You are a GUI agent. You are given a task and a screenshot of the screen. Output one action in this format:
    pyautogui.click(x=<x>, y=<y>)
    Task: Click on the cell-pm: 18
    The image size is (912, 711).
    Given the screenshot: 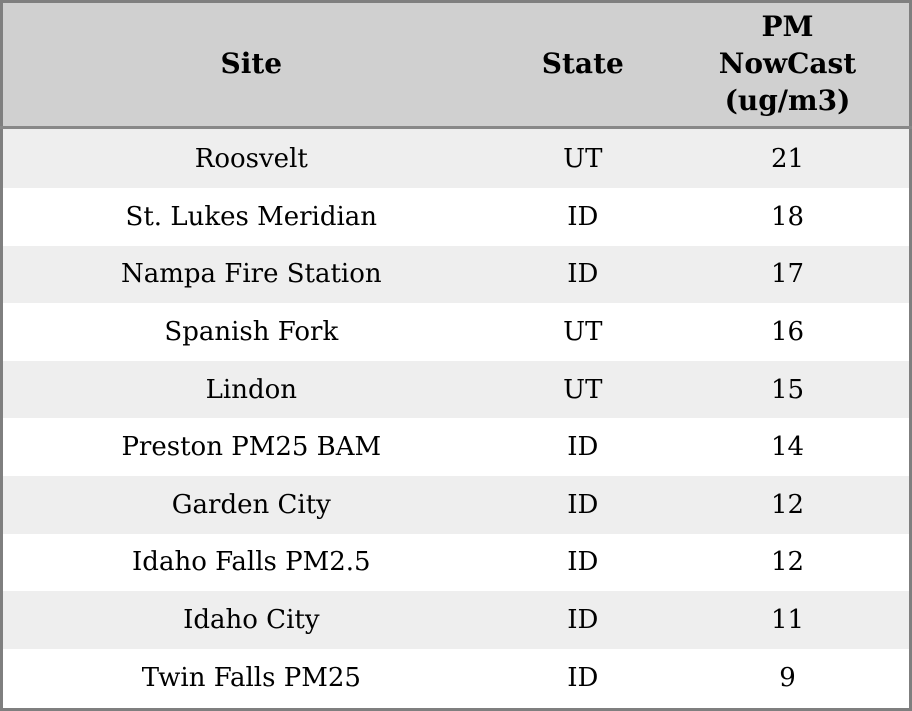 What is the action you would take?
    pyautogui.click(x=787, y=216)
    